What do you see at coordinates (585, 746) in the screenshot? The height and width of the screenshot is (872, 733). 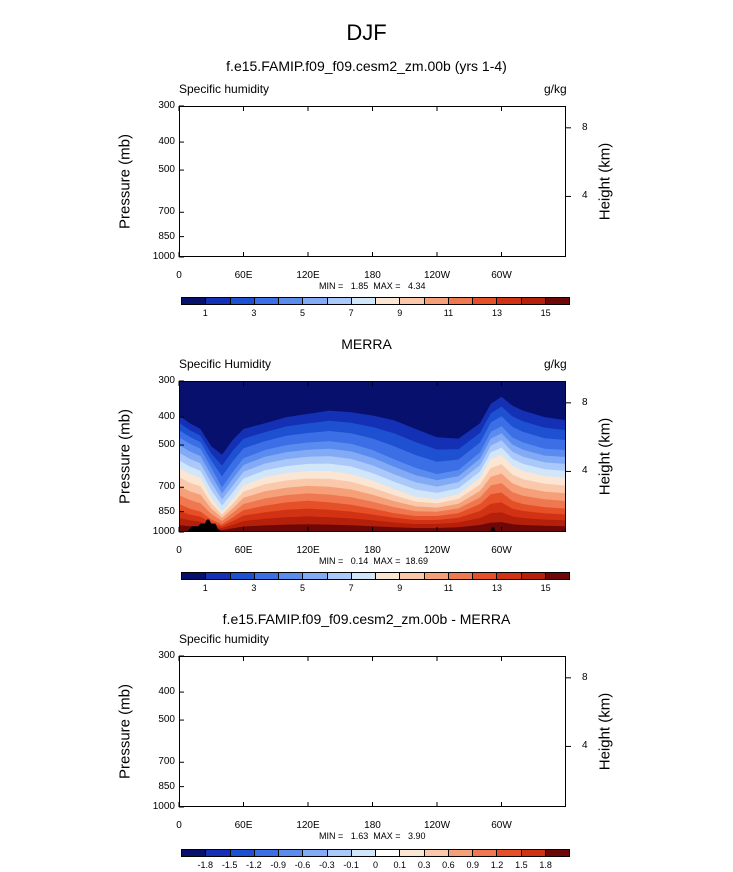 I see `height-tick-label: 4` at bounding box center [585, 746].